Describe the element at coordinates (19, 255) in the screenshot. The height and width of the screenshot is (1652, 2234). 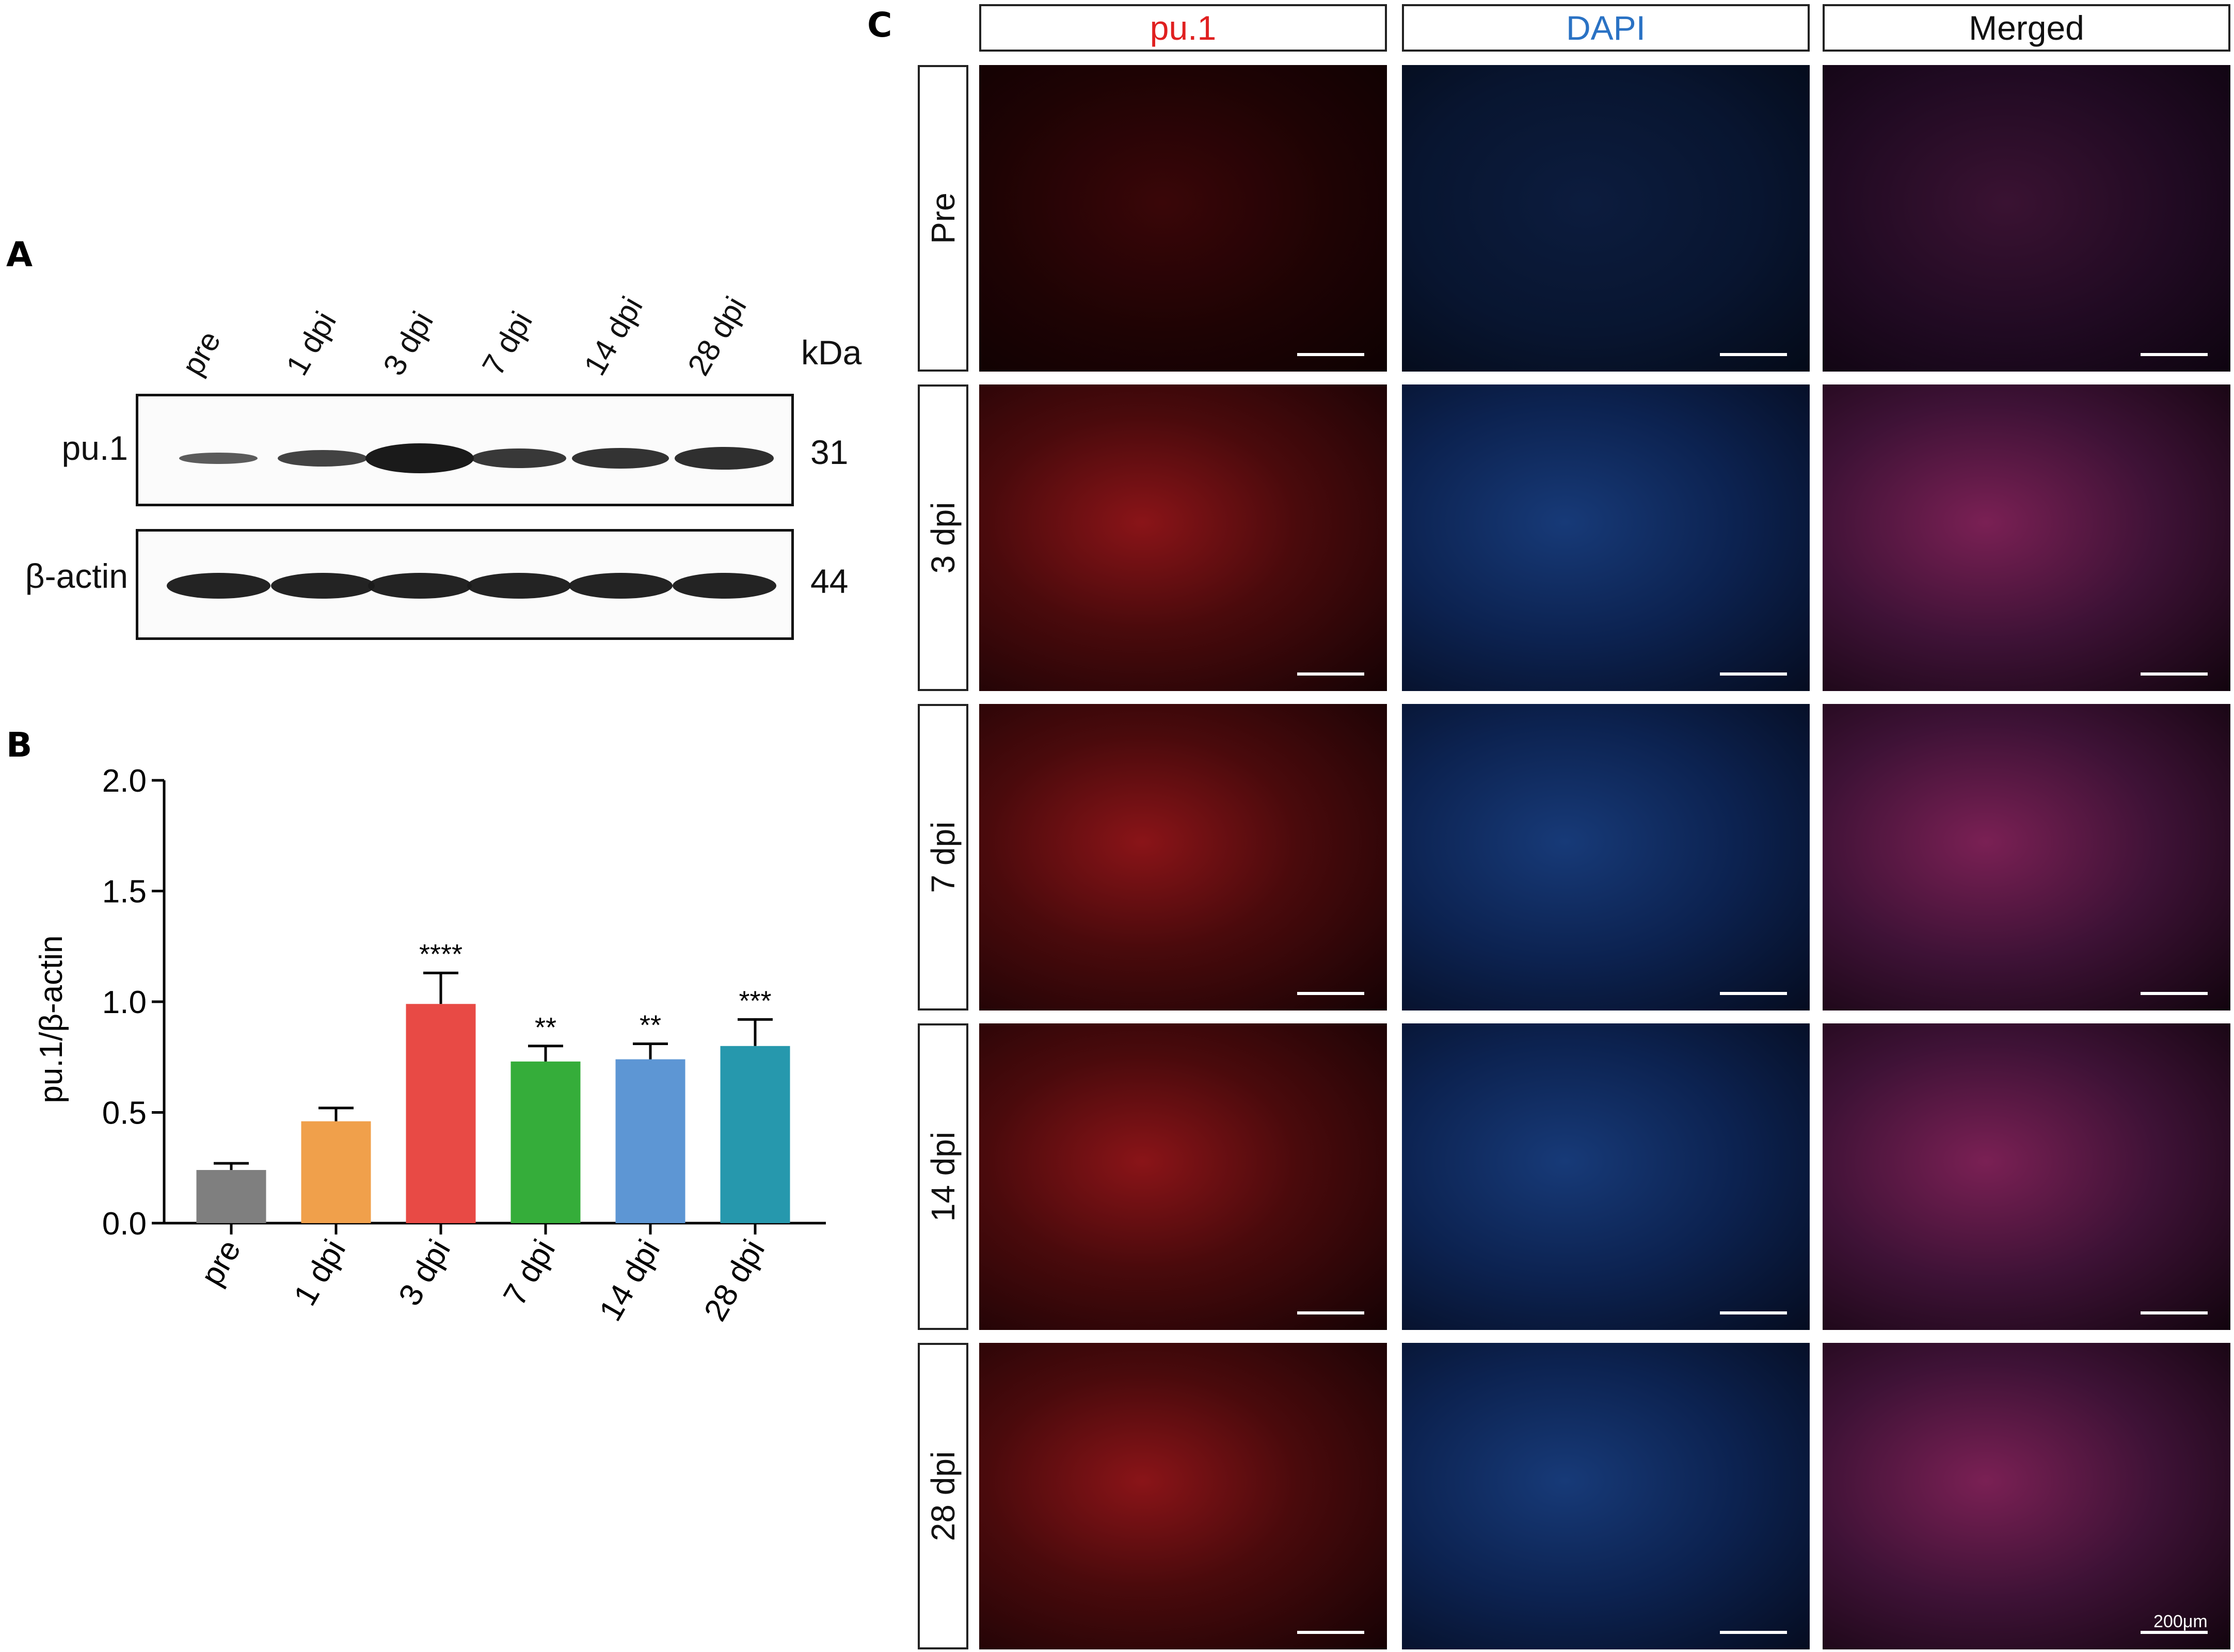
I see `panel-label-a: A` at that location.